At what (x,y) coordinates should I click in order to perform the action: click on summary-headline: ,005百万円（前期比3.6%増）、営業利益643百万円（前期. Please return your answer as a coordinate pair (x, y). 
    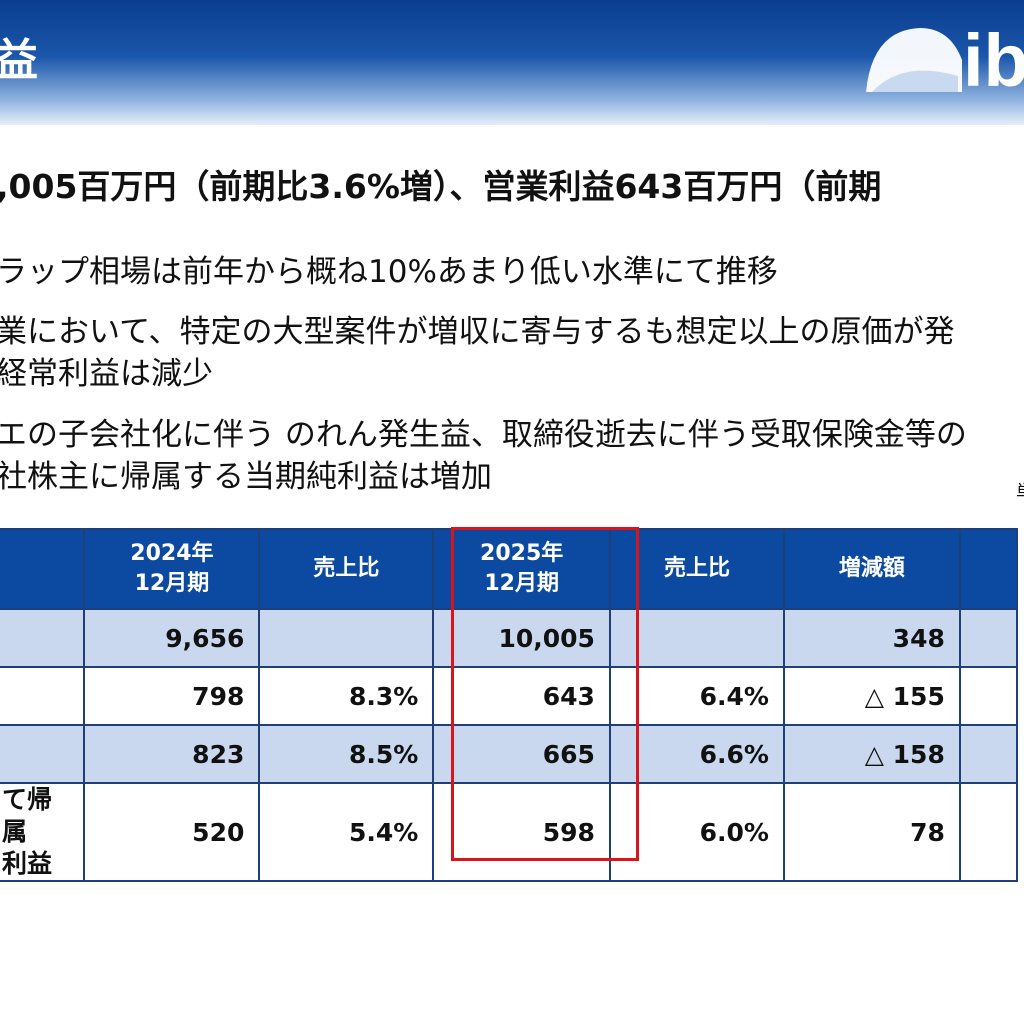
    Looking at the image, I should click on (441, 186).